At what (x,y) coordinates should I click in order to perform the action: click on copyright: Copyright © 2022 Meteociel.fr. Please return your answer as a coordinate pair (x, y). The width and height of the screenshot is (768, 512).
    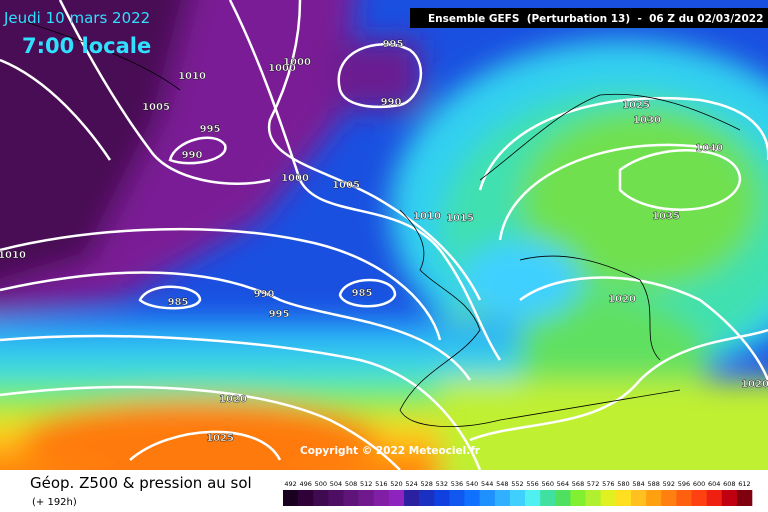
    Looking at the image, I should click on (390, 451).